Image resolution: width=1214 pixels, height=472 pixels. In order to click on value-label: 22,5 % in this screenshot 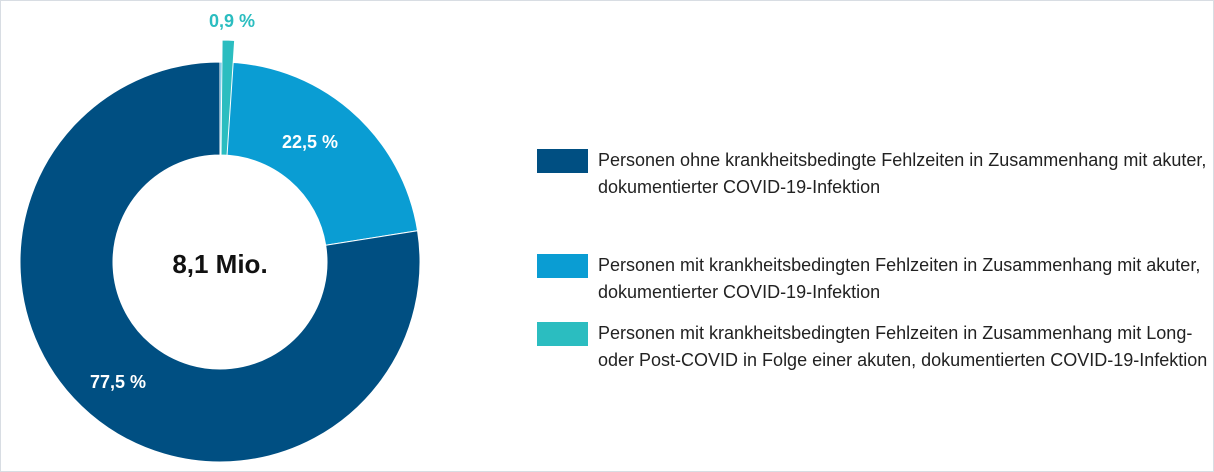, I will do `click(310, 142)`.